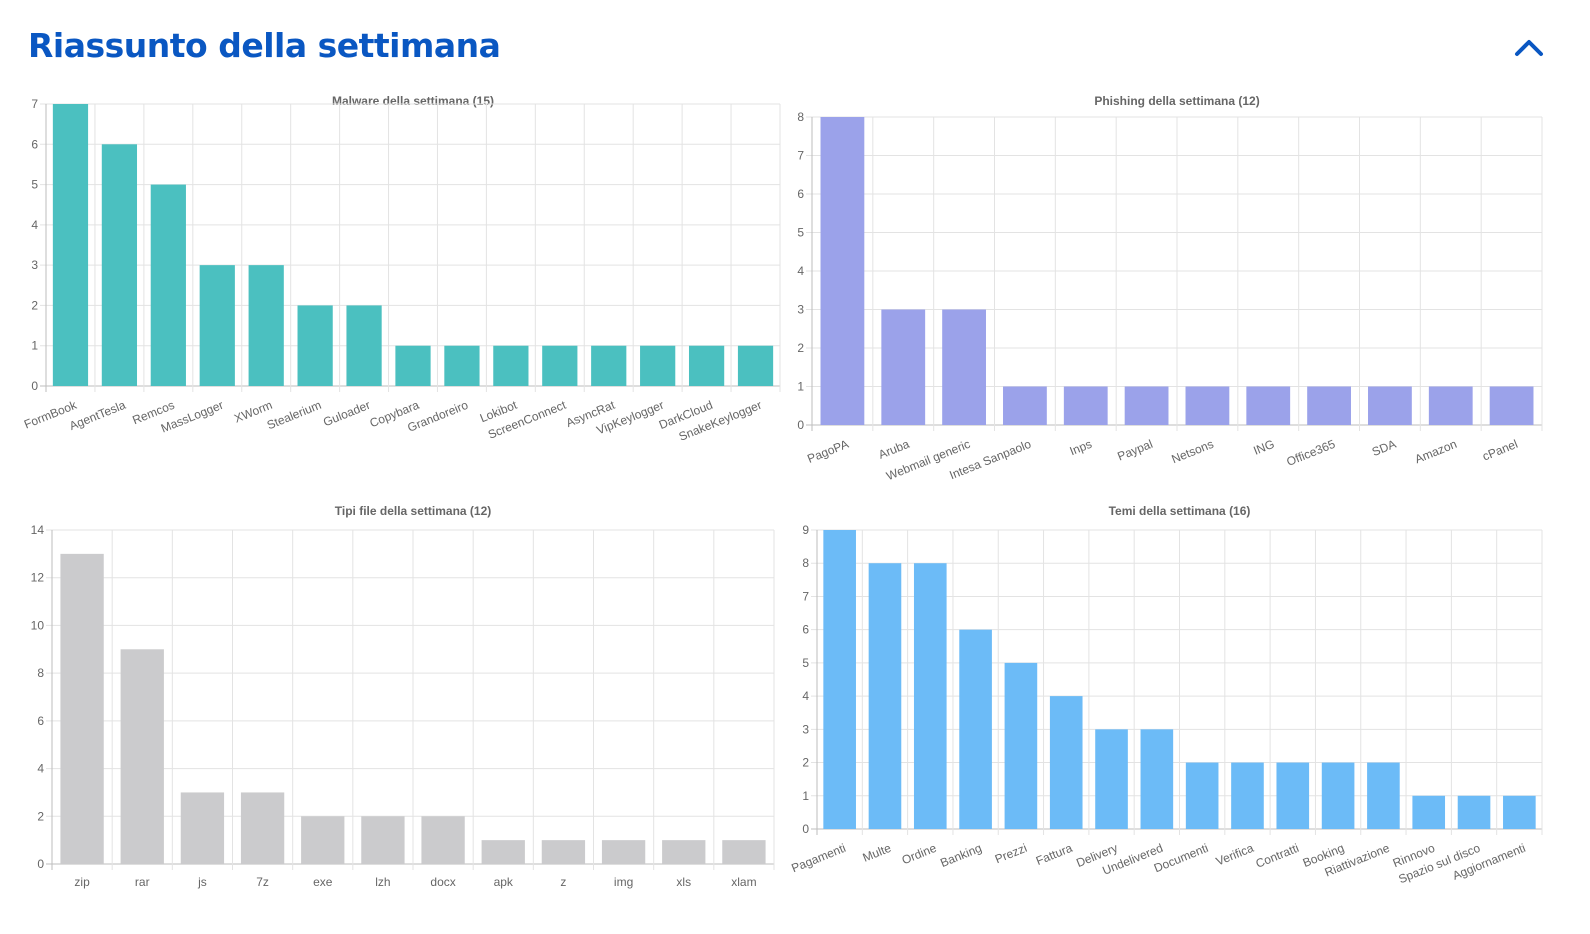 The width and height of the screenshot is (1590, 934). Describe the element at coordinates (1157, 779) in the screenshot. I see `bar-undelivered` at that location.